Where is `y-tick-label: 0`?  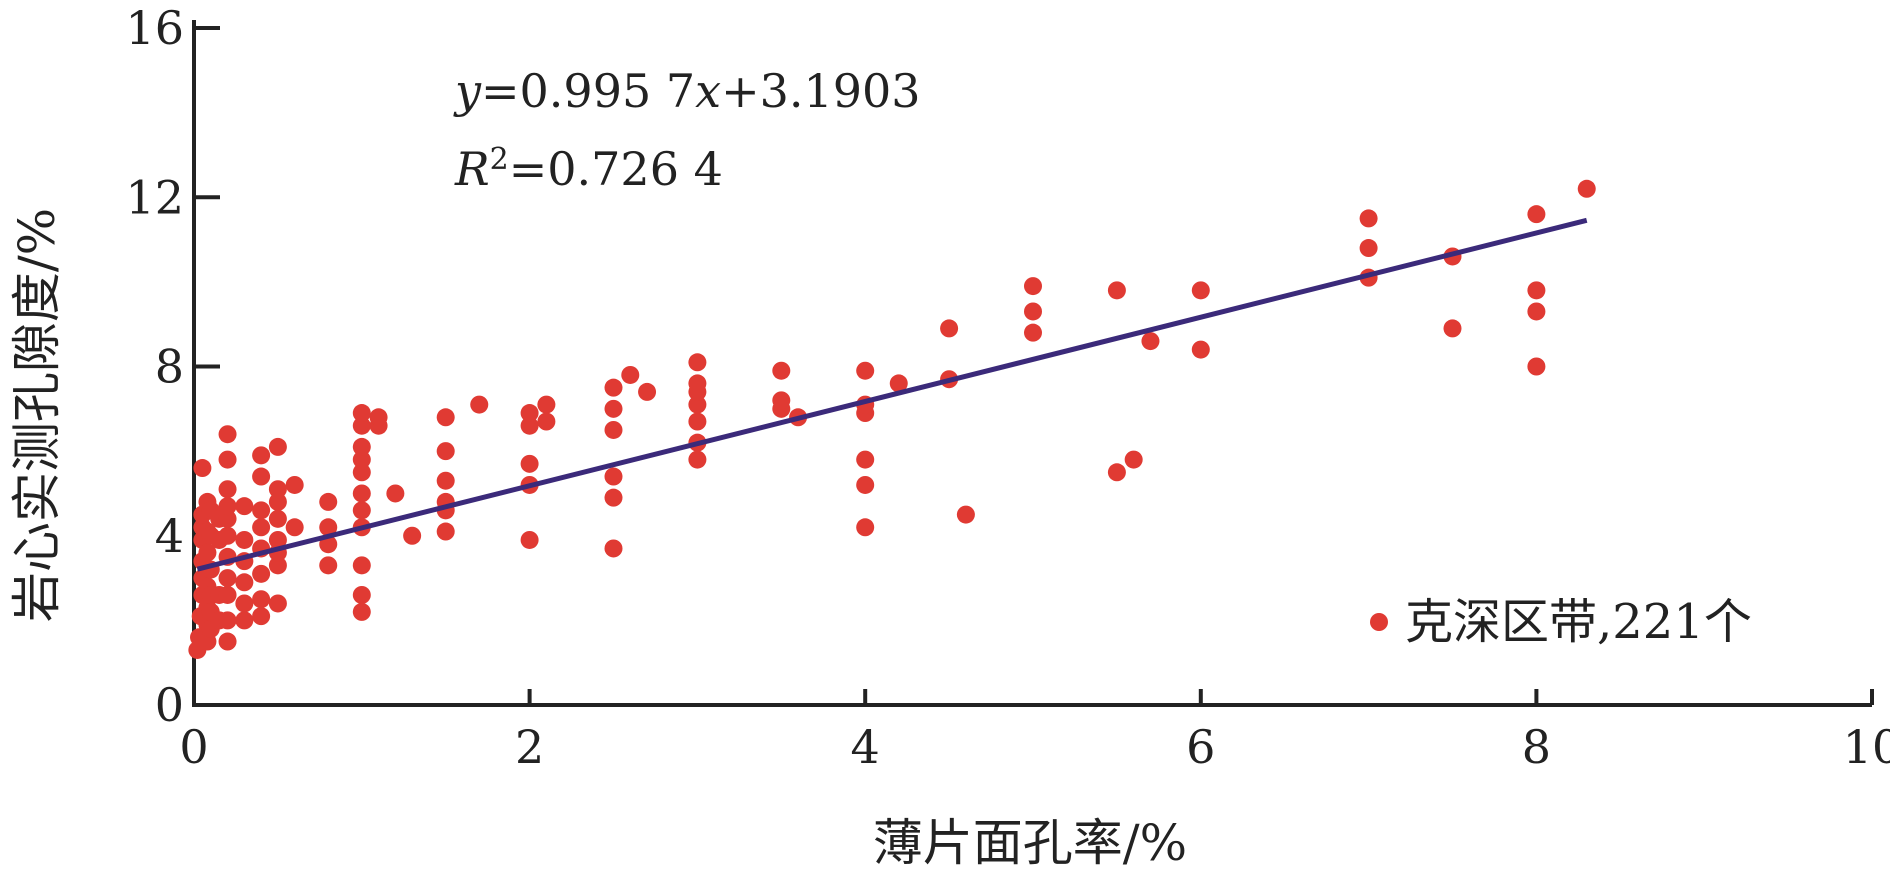 y-tick-label: 0 is located at coordinates (169, 705).